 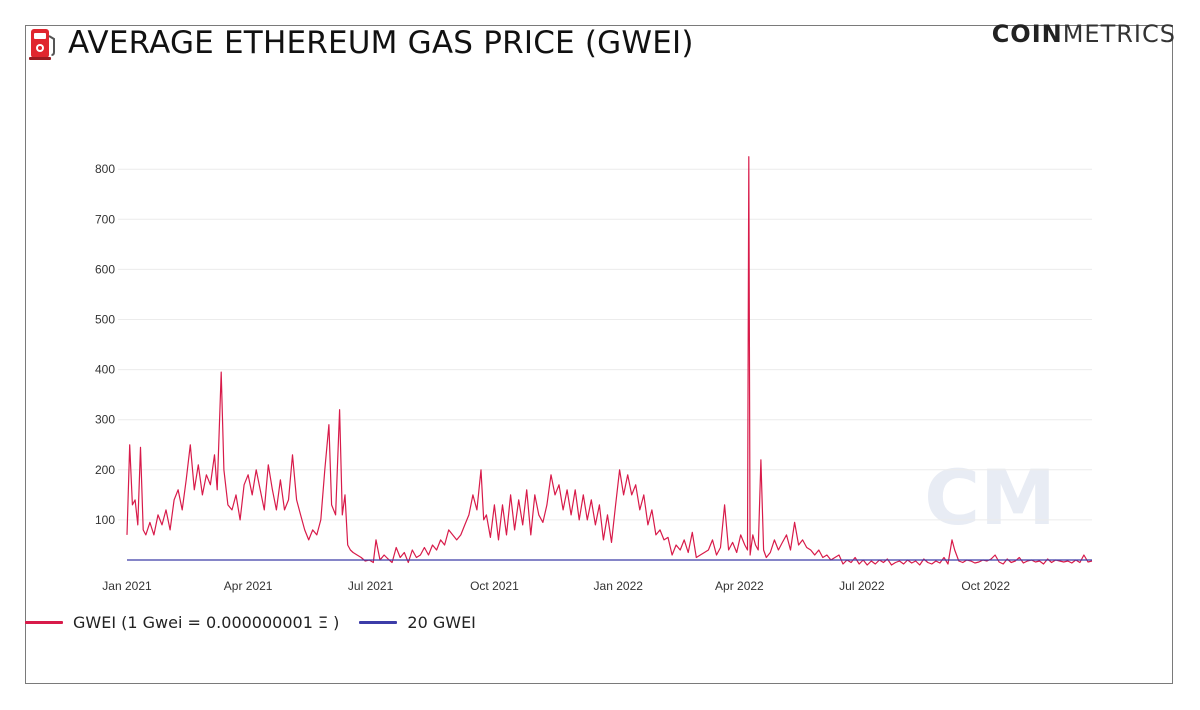 I want to click on y-tick-label: 800, so click(x=105, y=169).